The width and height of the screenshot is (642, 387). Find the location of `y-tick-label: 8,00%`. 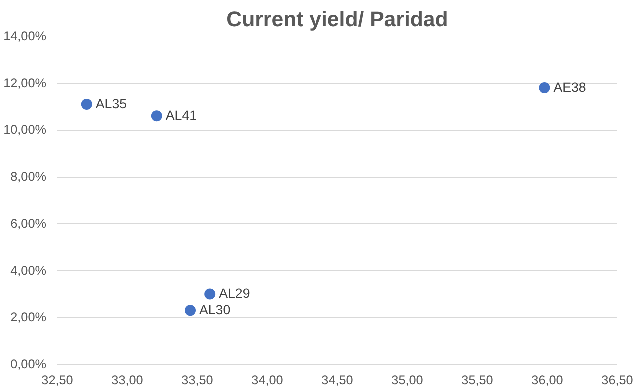

y-tick-label: 8,00% is located at coordinates (28, 177).